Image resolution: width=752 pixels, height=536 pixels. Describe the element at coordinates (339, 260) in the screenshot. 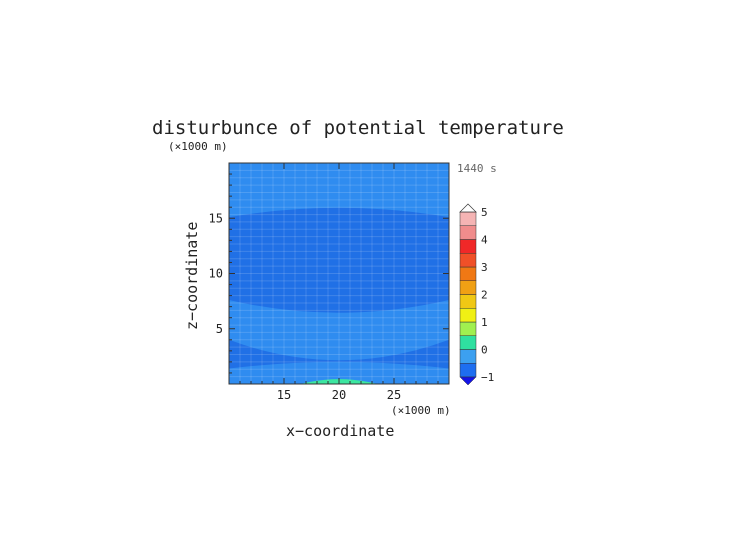

I see `region-upper-negative-band` at that location.